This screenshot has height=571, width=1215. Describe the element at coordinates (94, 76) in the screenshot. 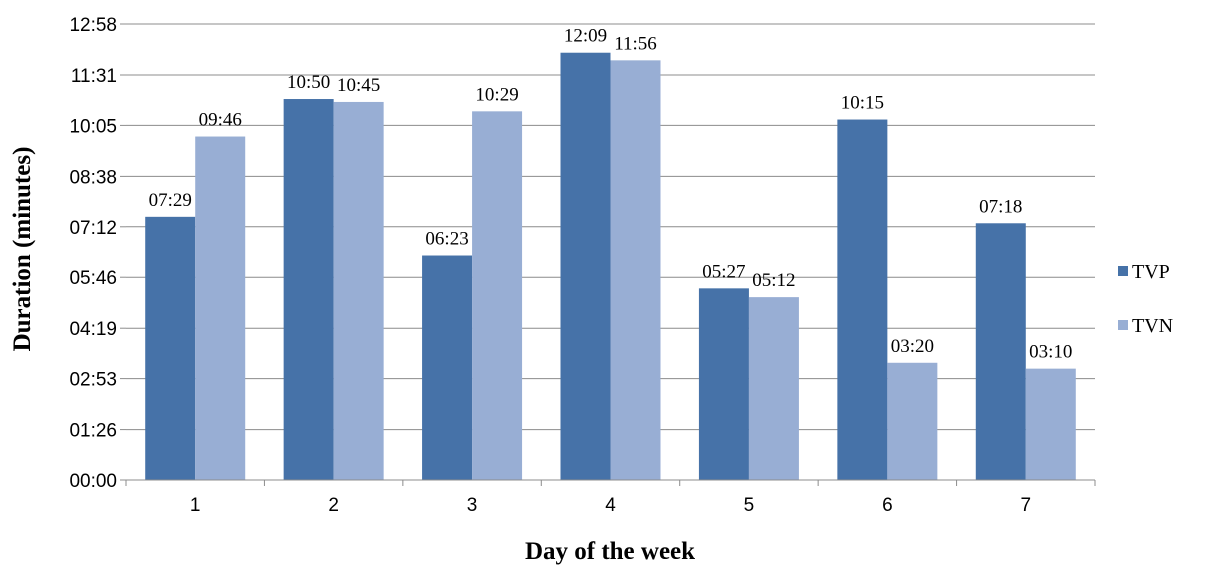

I see `y-tick-label: 11:31` at that location.